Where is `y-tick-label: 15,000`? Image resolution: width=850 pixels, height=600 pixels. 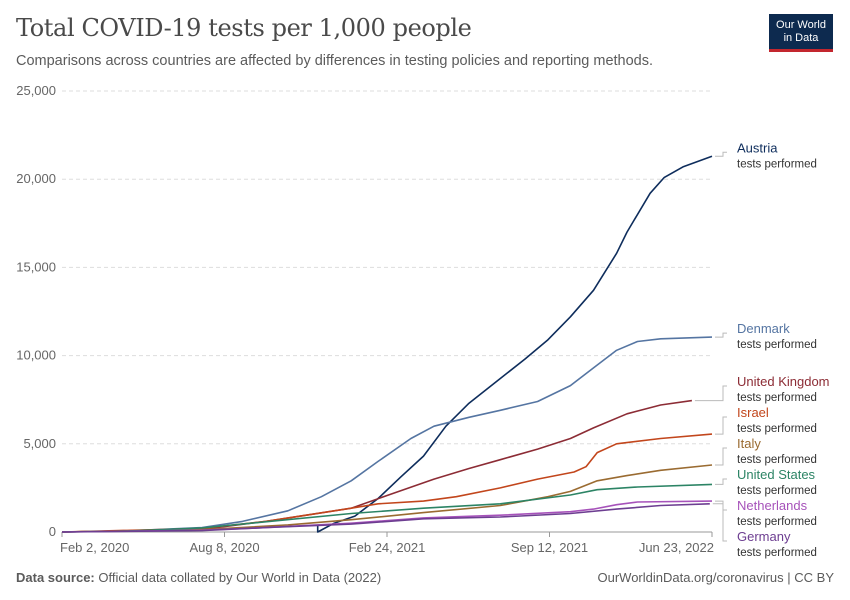 y-tick-label: 15,000 is located at coordinates (36, 266).